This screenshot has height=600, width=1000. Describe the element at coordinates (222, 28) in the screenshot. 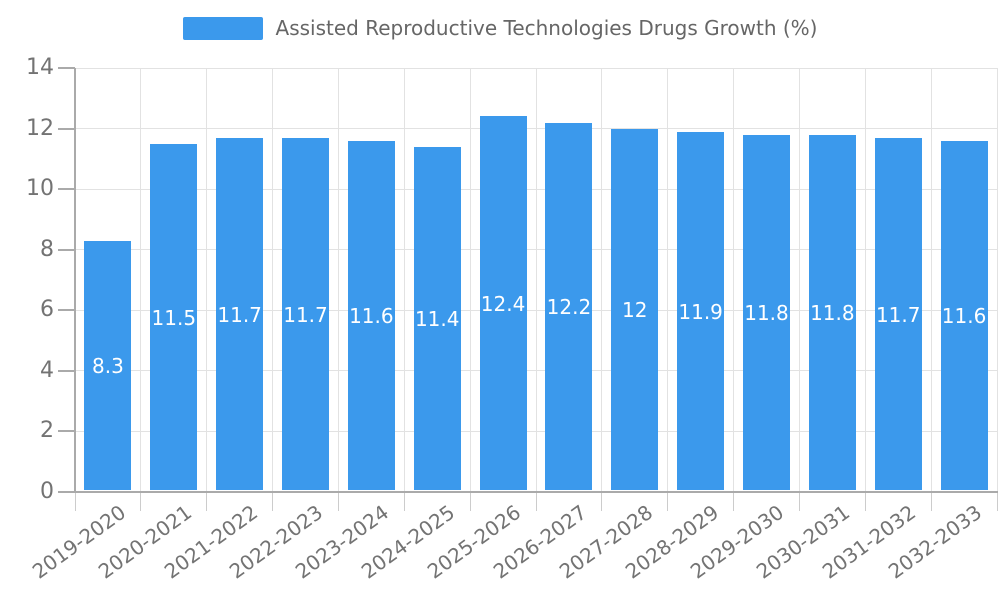

I see `legend-swatch-icon` at that location.